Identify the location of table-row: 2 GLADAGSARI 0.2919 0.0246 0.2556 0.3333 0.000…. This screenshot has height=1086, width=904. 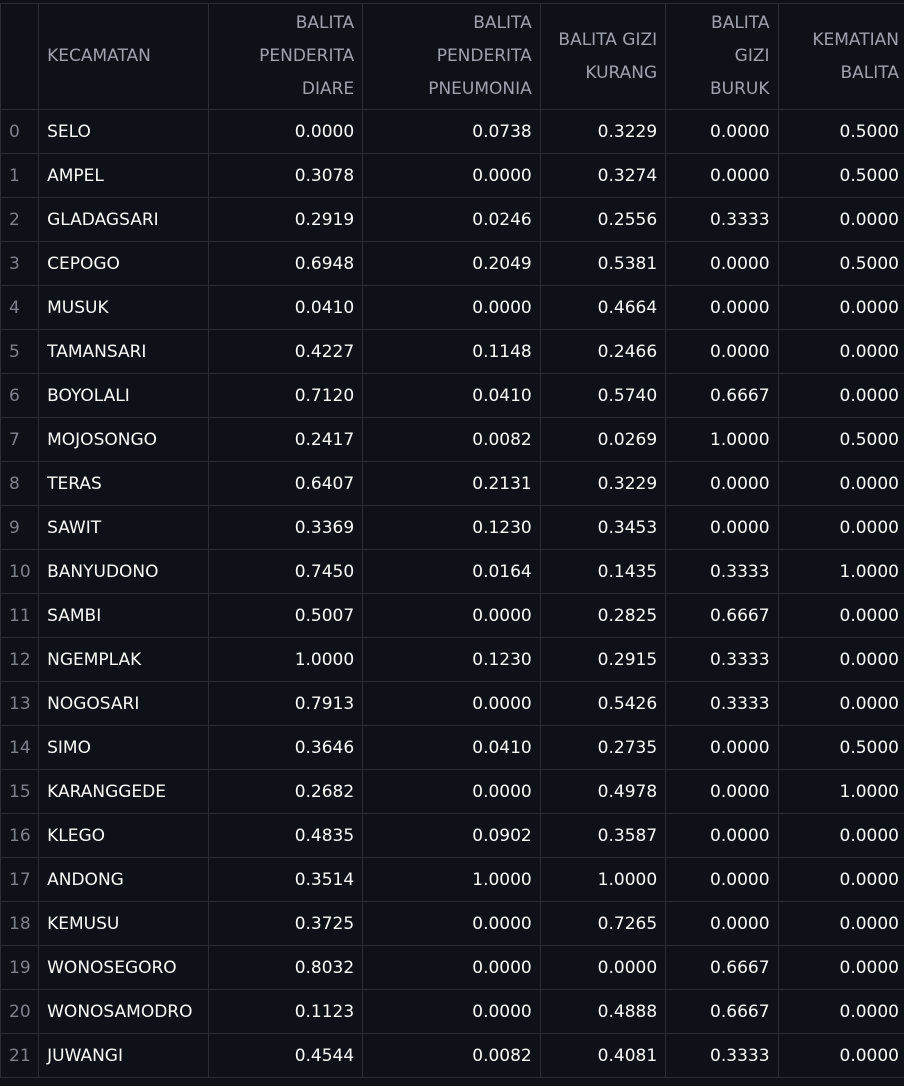
(452, 219).